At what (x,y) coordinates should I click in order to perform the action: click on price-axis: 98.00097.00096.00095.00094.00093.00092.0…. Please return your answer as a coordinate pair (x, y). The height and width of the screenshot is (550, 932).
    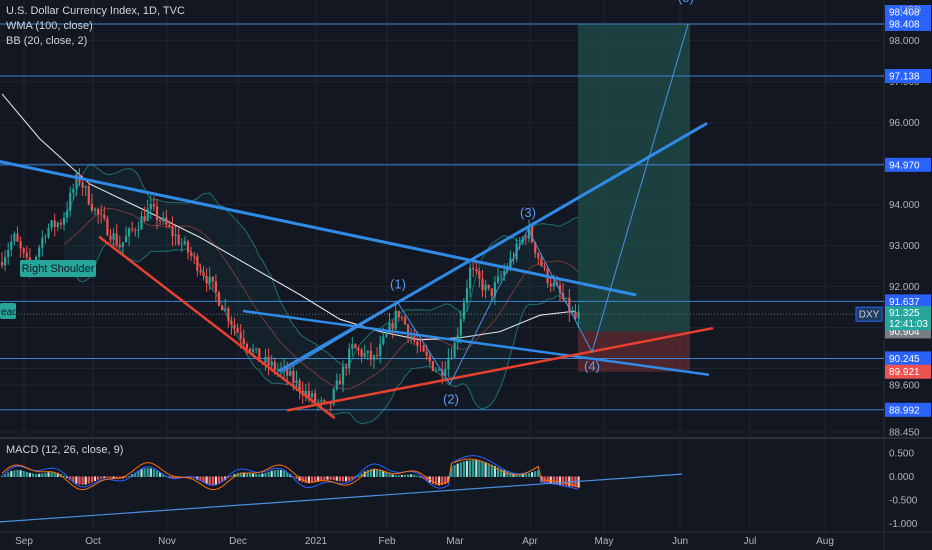
    Looking at the image, I should click on (893, 267).